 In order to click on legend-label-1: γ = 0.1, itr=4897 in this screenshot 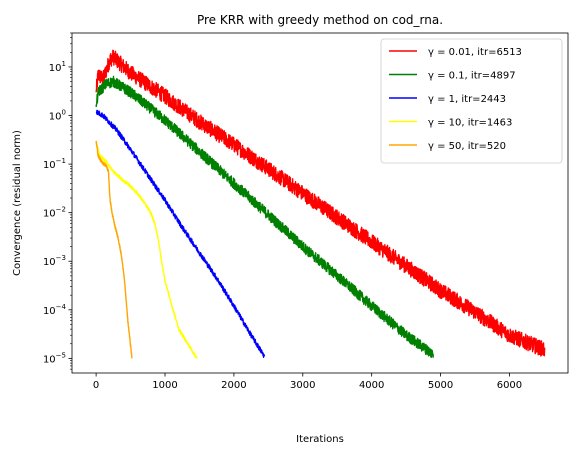, I will do `click(472, 76)`.